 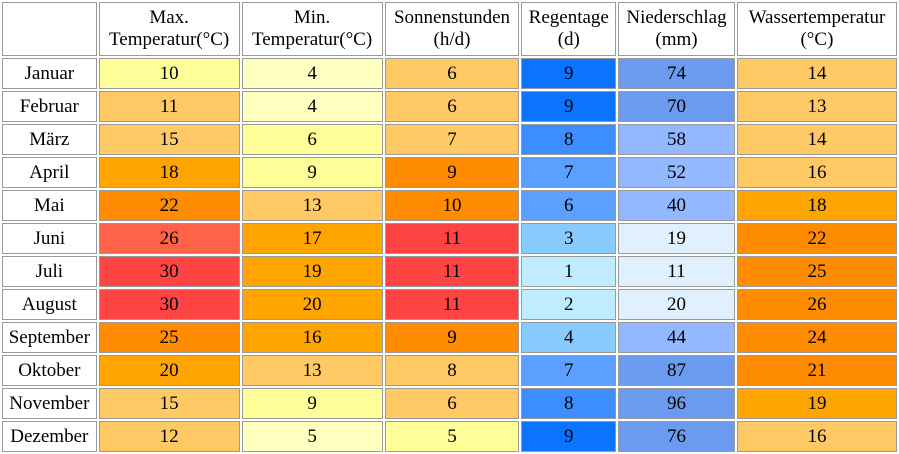 What do you see at coordinates (676, 337) in the screenshot?
I see `precipitation-cell: 44` at bounding box center [676, 337].